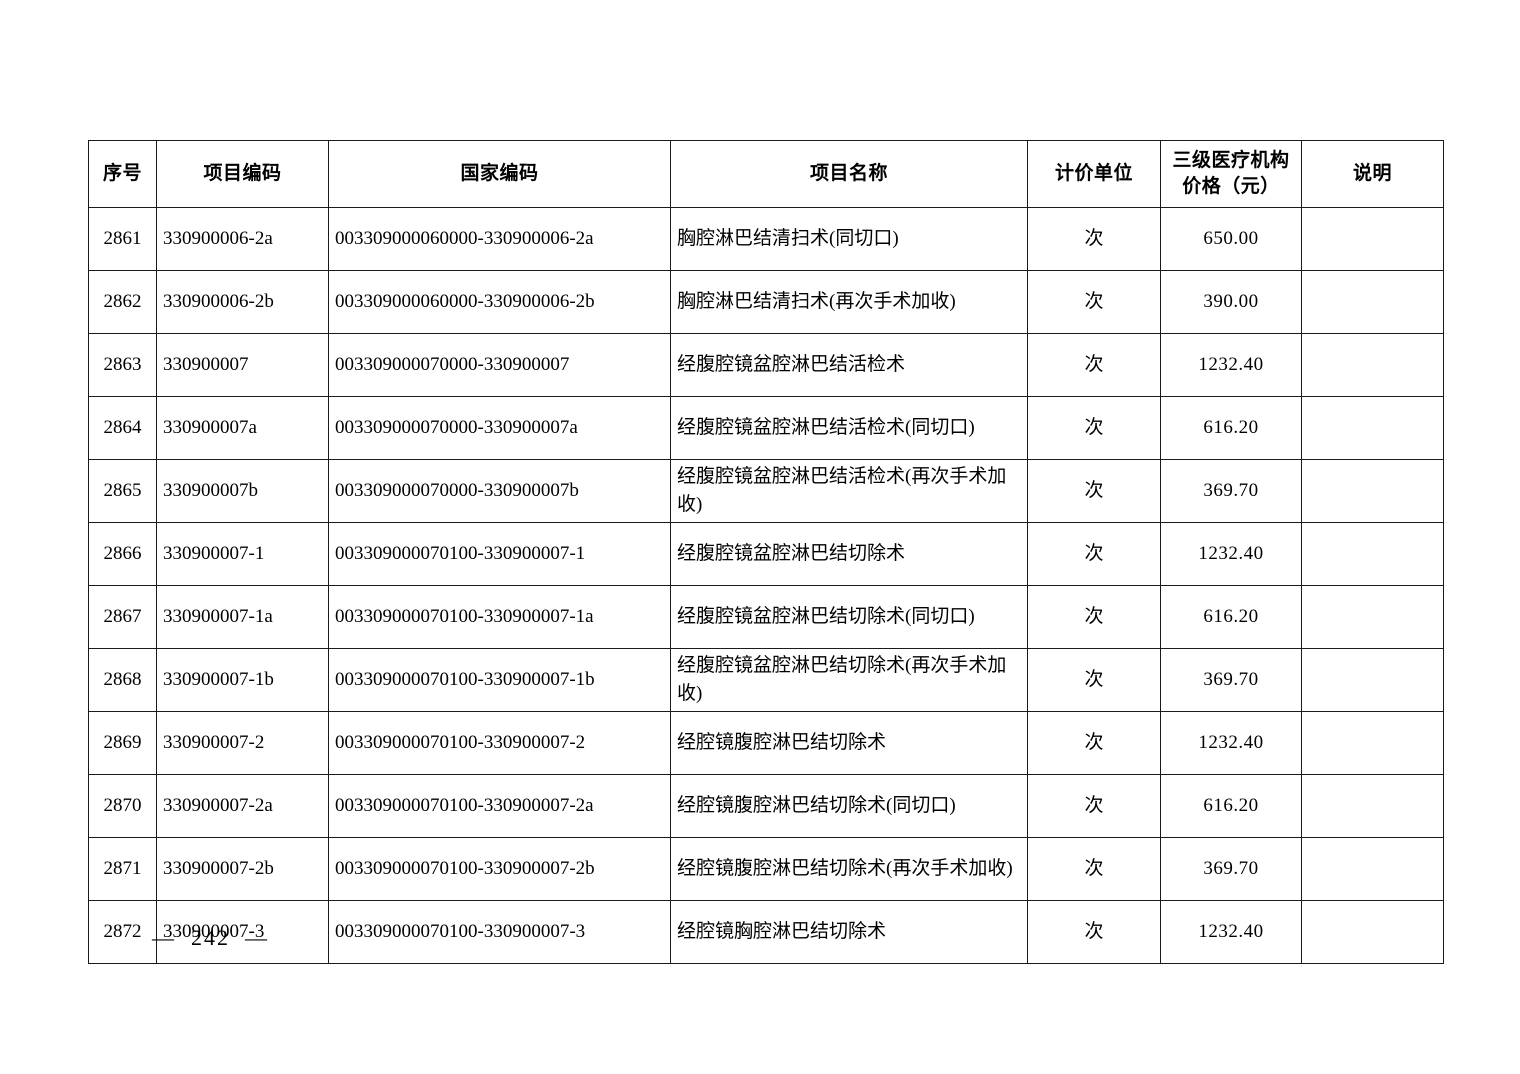 This screenshot has width=1520, height=1074. I want to click on table-header-row: 序号 项目编码 国家编码 项目名称 计价单位 三级医疗机构 价格（元） 说明, so click(766, 174).